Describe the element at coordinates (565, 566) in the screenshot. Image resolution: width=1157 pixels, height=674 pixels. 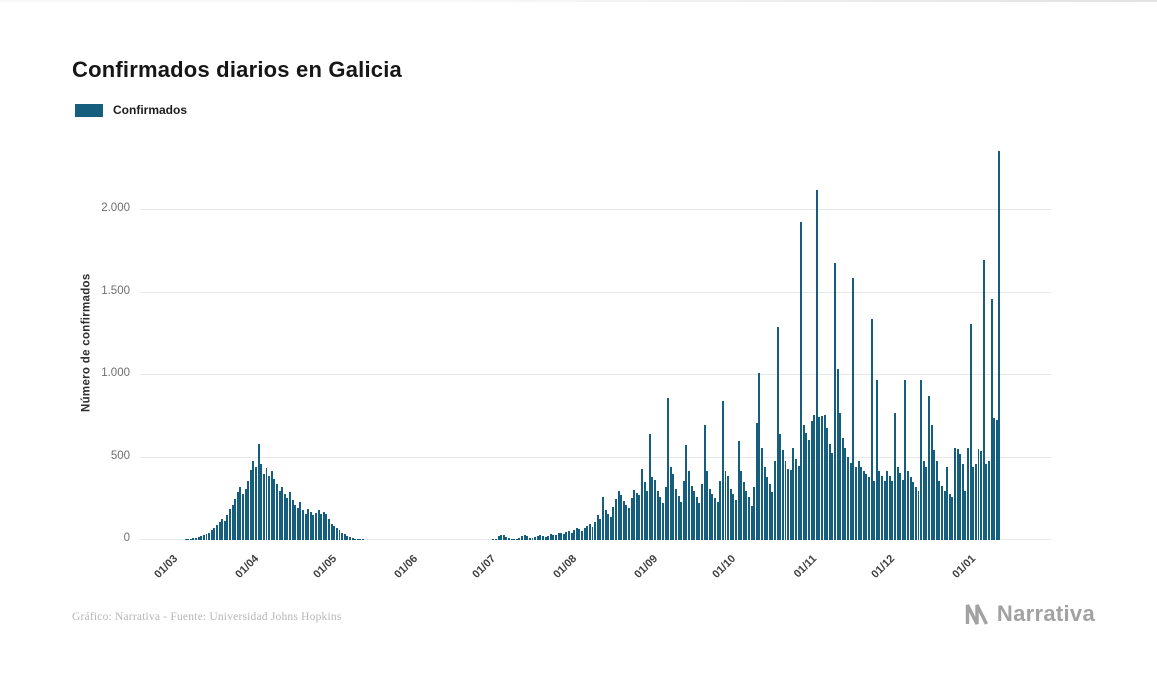
I see `x-tick-label: 01/08` at that location.